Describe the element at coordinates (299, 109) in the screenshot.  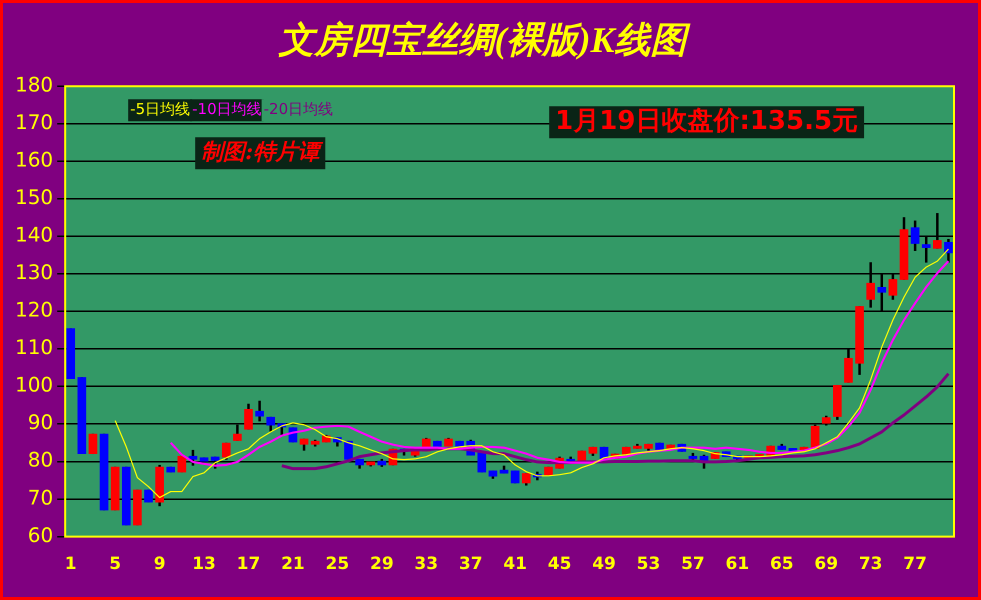
I see `text: -20日均线` at that location.